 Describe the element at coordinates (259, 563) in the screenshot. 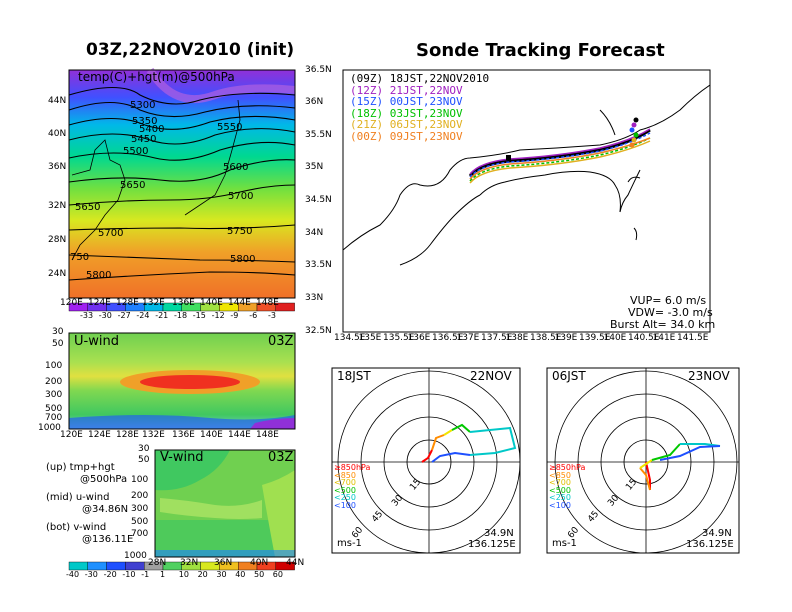

I see `vwind-lat-tick: 40N` at that location.